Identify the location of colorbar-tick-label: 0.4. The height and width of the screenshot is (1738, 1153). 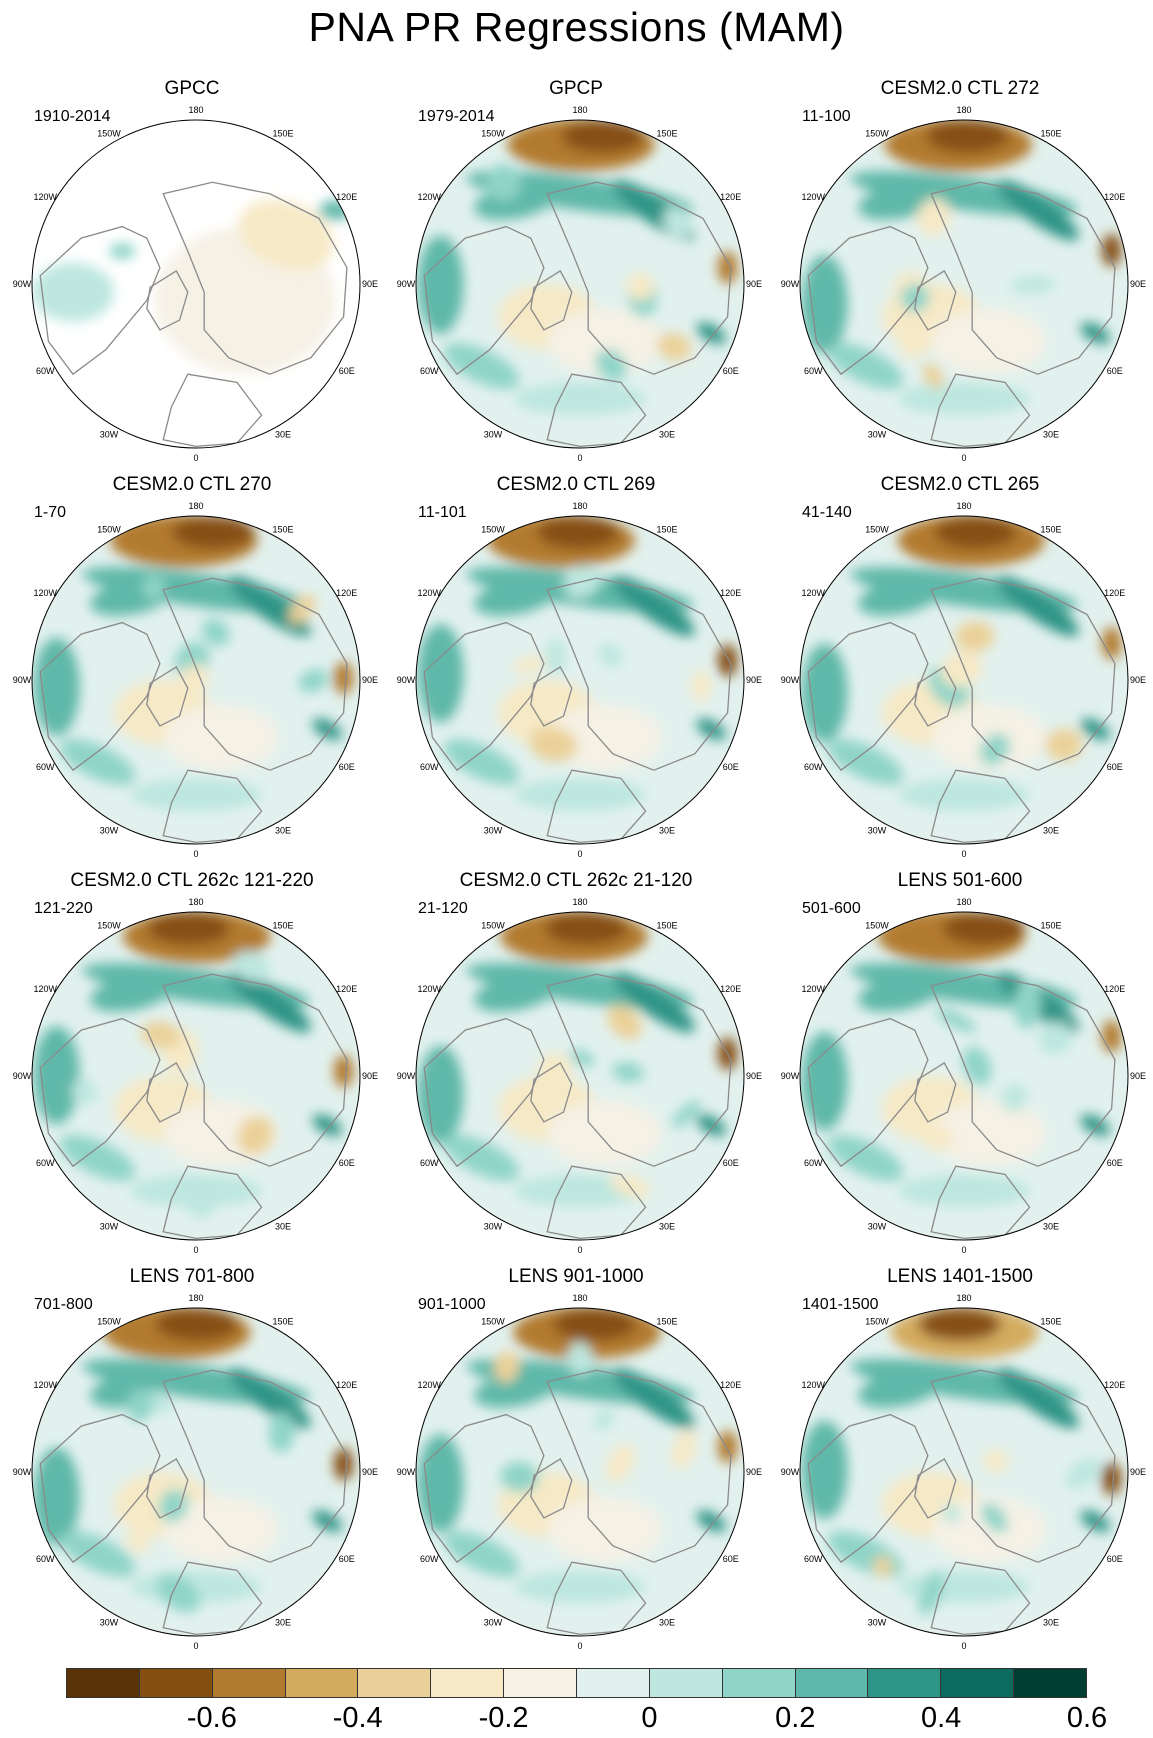
(941, 1718).